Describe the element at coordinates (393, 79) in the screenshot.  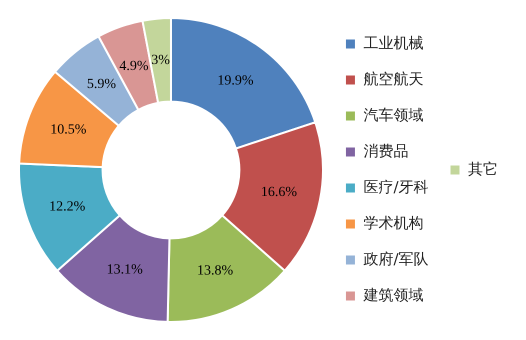
I see `legend-label: 航空航天` at that location.